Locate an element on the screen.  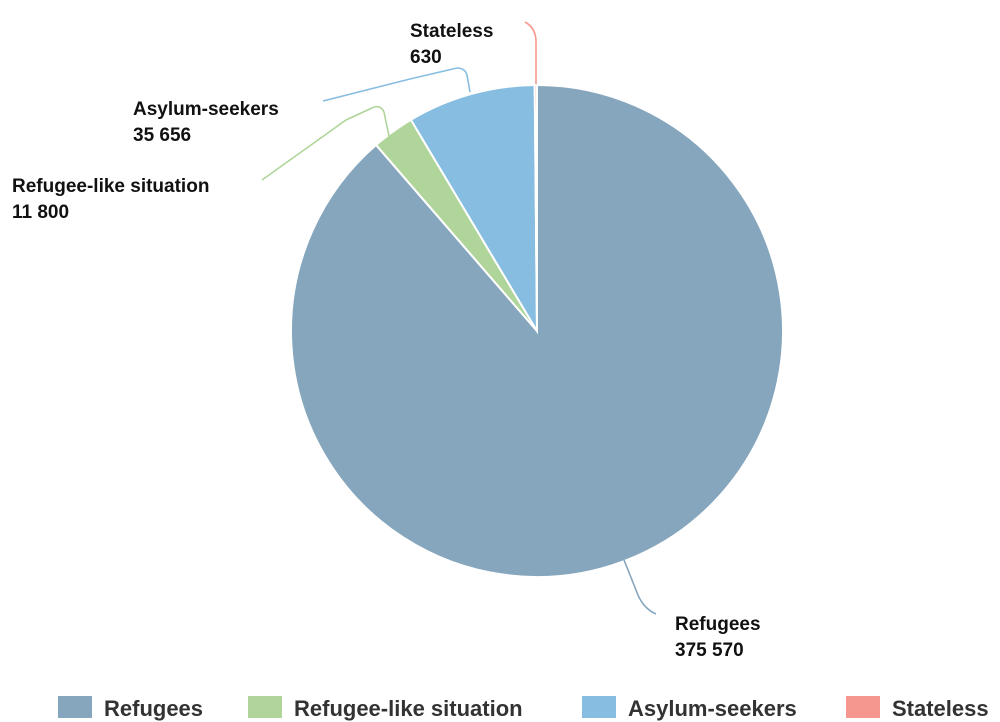
slice-label-asylum-seekers: Asylum-seekers is located at coordinates (206, 109).